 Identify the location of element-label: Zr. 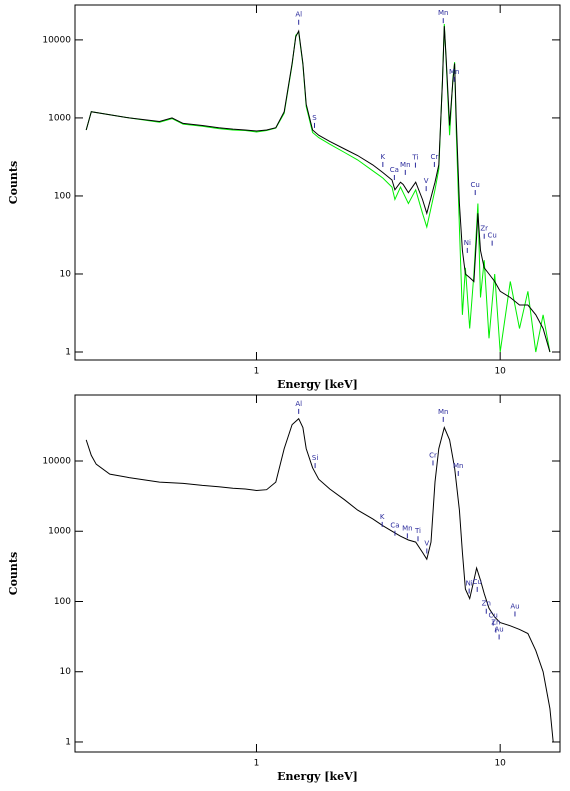
(484, 229).